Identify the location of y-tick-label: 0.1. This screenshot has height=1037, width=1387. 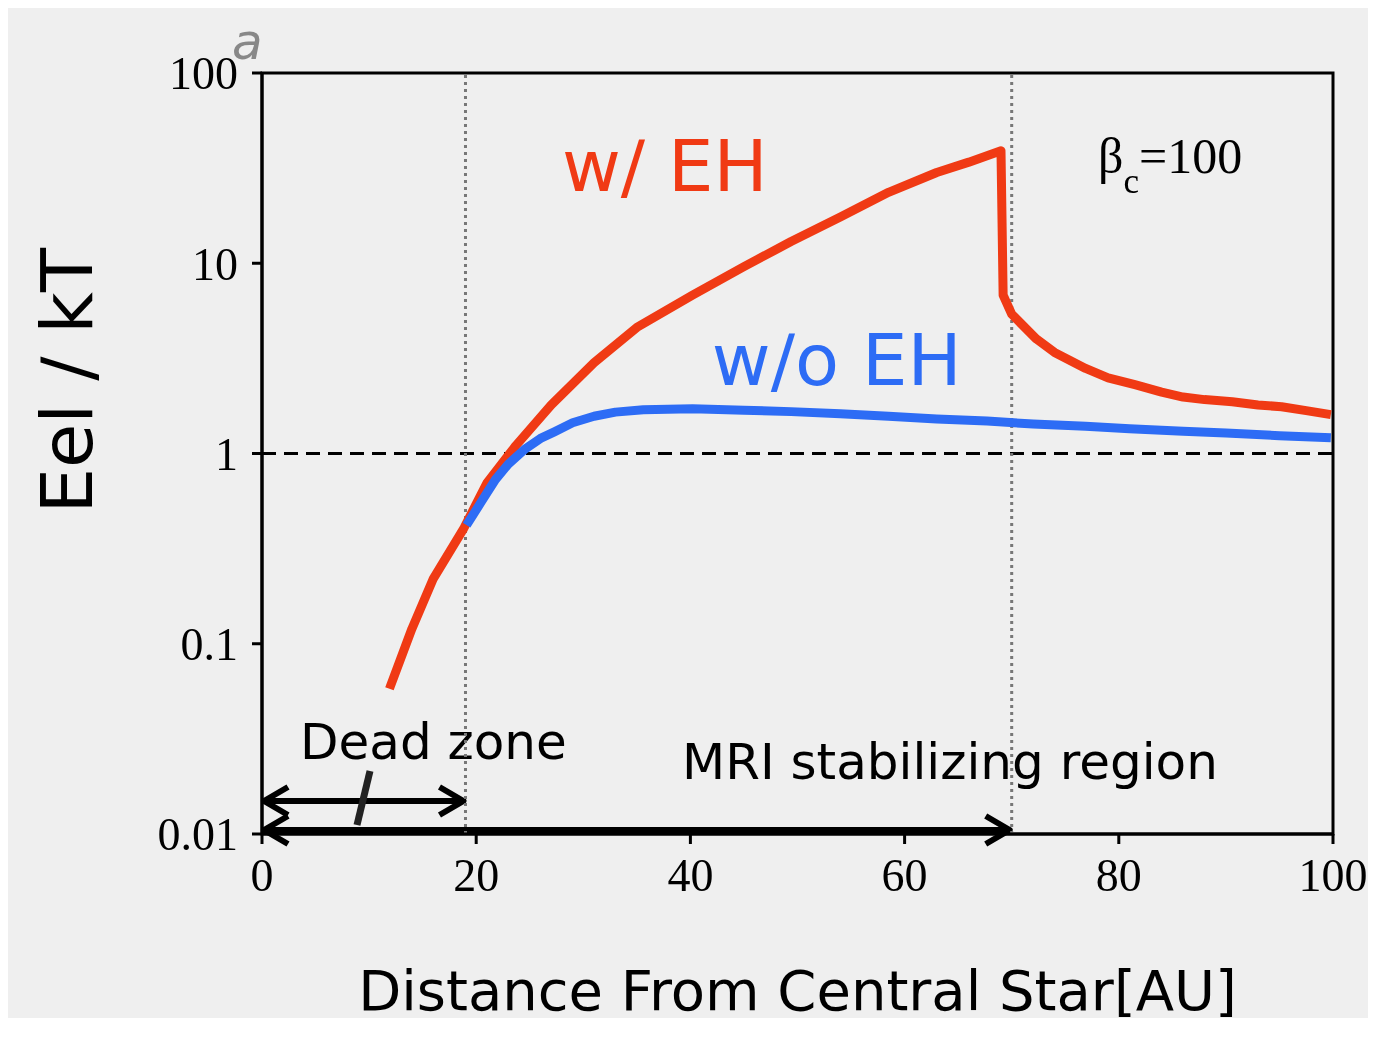
(209, 645).